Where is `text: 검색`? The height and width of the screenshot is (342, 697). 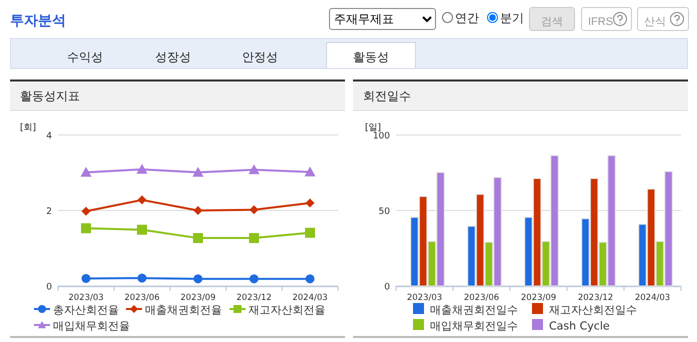 text: 검색 is located at coordinates (552, 19).